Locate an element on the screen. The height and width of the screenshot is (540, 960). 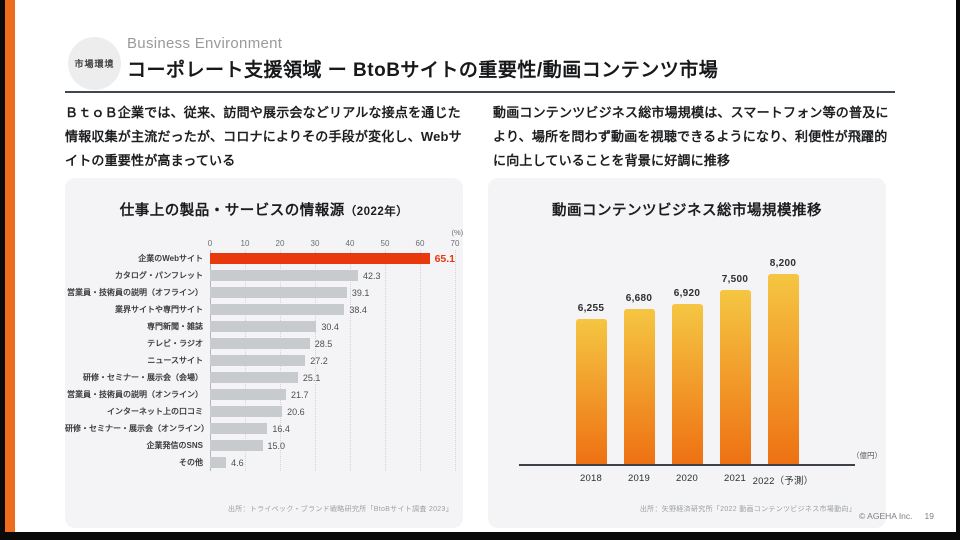
bar-column: 8,200 is located at coordinates (783, 361).